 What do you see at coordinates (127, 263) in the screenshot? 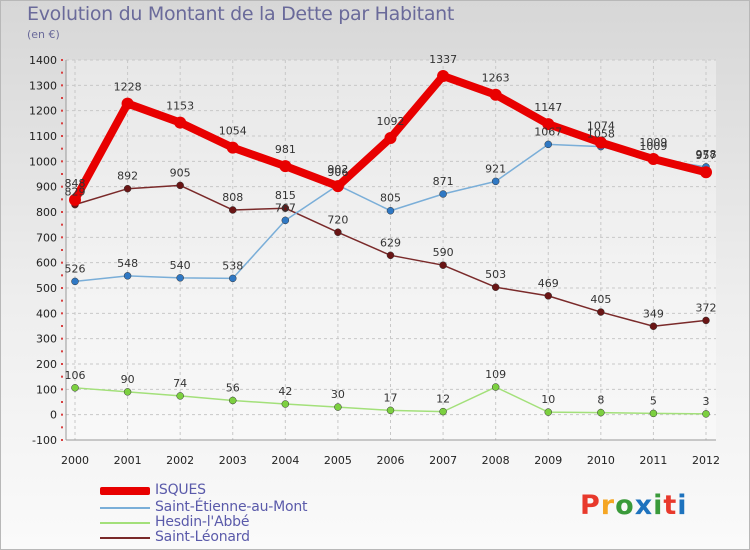
I see `data-label: 548` at bounding box center [127, 263].